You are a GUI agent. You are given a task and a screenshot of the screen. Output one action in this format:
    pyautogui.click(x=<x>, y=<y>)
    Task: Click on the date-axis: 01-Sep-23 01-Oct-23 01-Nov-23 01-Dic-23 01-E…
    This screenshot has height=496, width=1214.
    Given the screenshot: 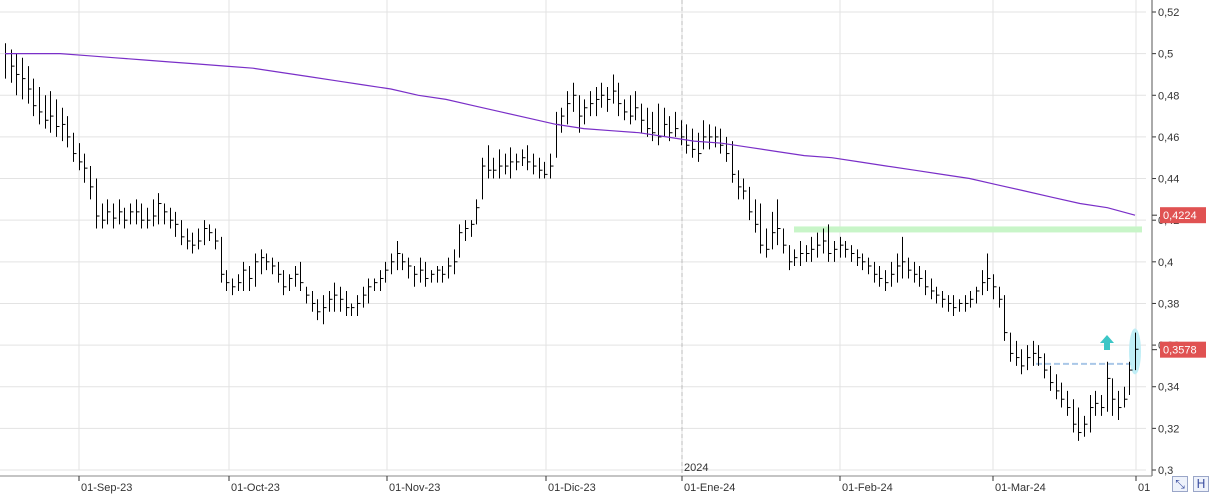 What is the action you would take?
    pyautogui.click(x=576, y=478)
    